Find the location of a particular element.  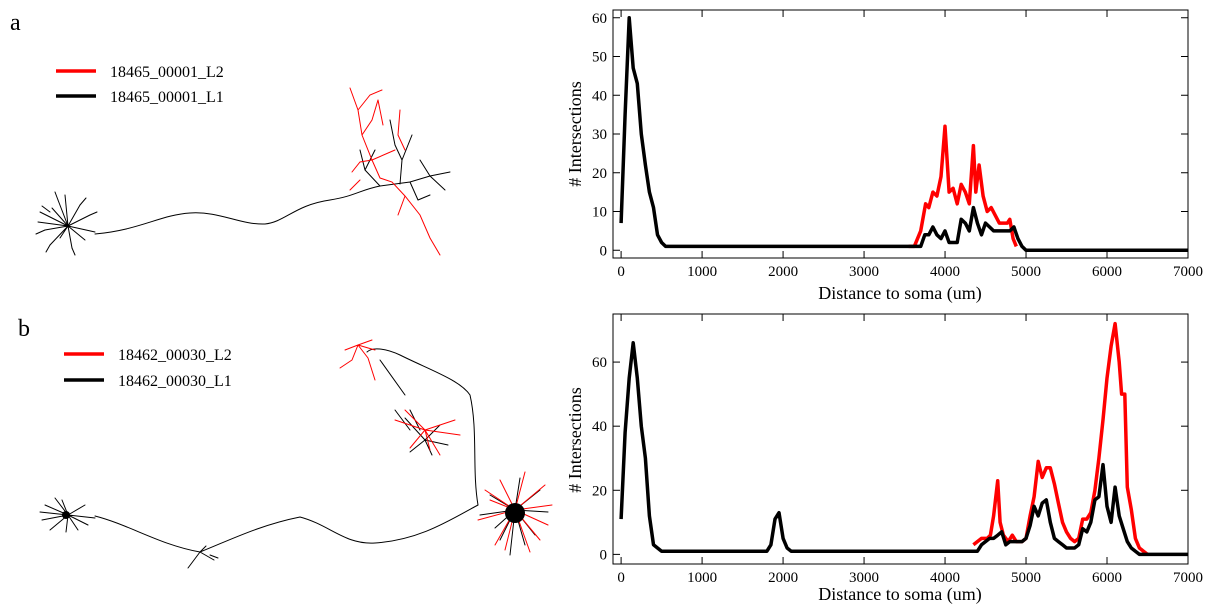

chart-a-xtick-label: 0 is located at coordinates (621, 272).